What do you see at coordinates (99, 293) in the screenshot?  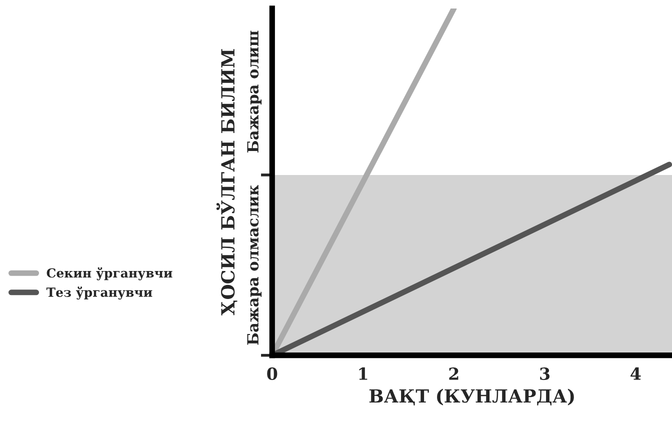 I see `legend-label: Тез ўрганувчи` at bounding box center [99, 293].